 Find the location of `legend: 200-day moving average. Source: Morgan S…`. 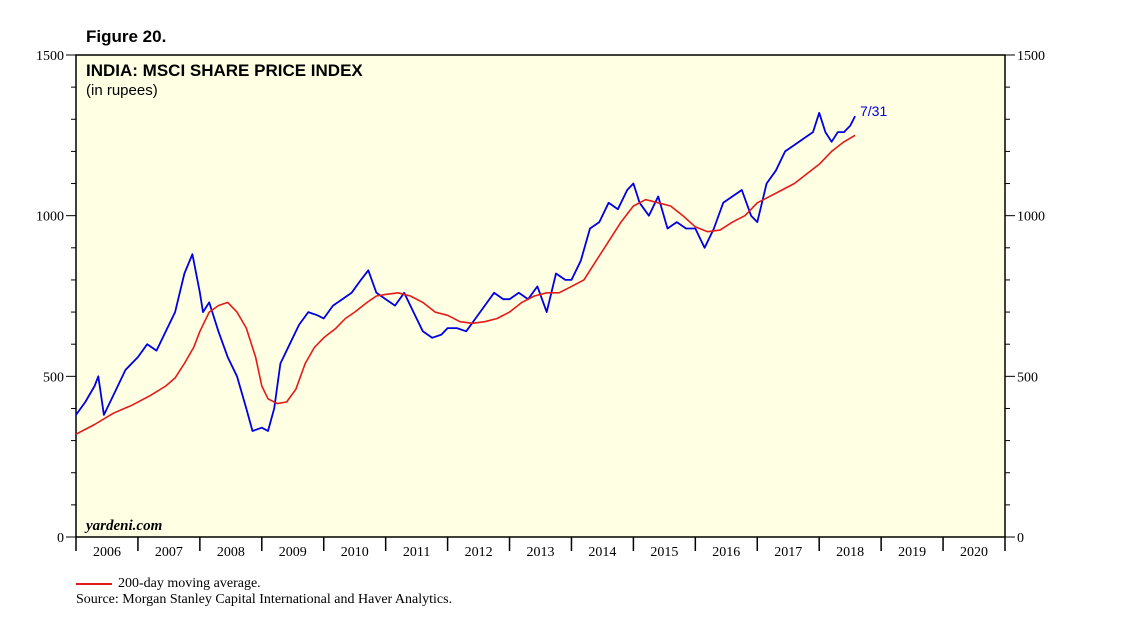

legend: 200-day moving average. Source: Morgan S… is located at coordinates (264, 592).